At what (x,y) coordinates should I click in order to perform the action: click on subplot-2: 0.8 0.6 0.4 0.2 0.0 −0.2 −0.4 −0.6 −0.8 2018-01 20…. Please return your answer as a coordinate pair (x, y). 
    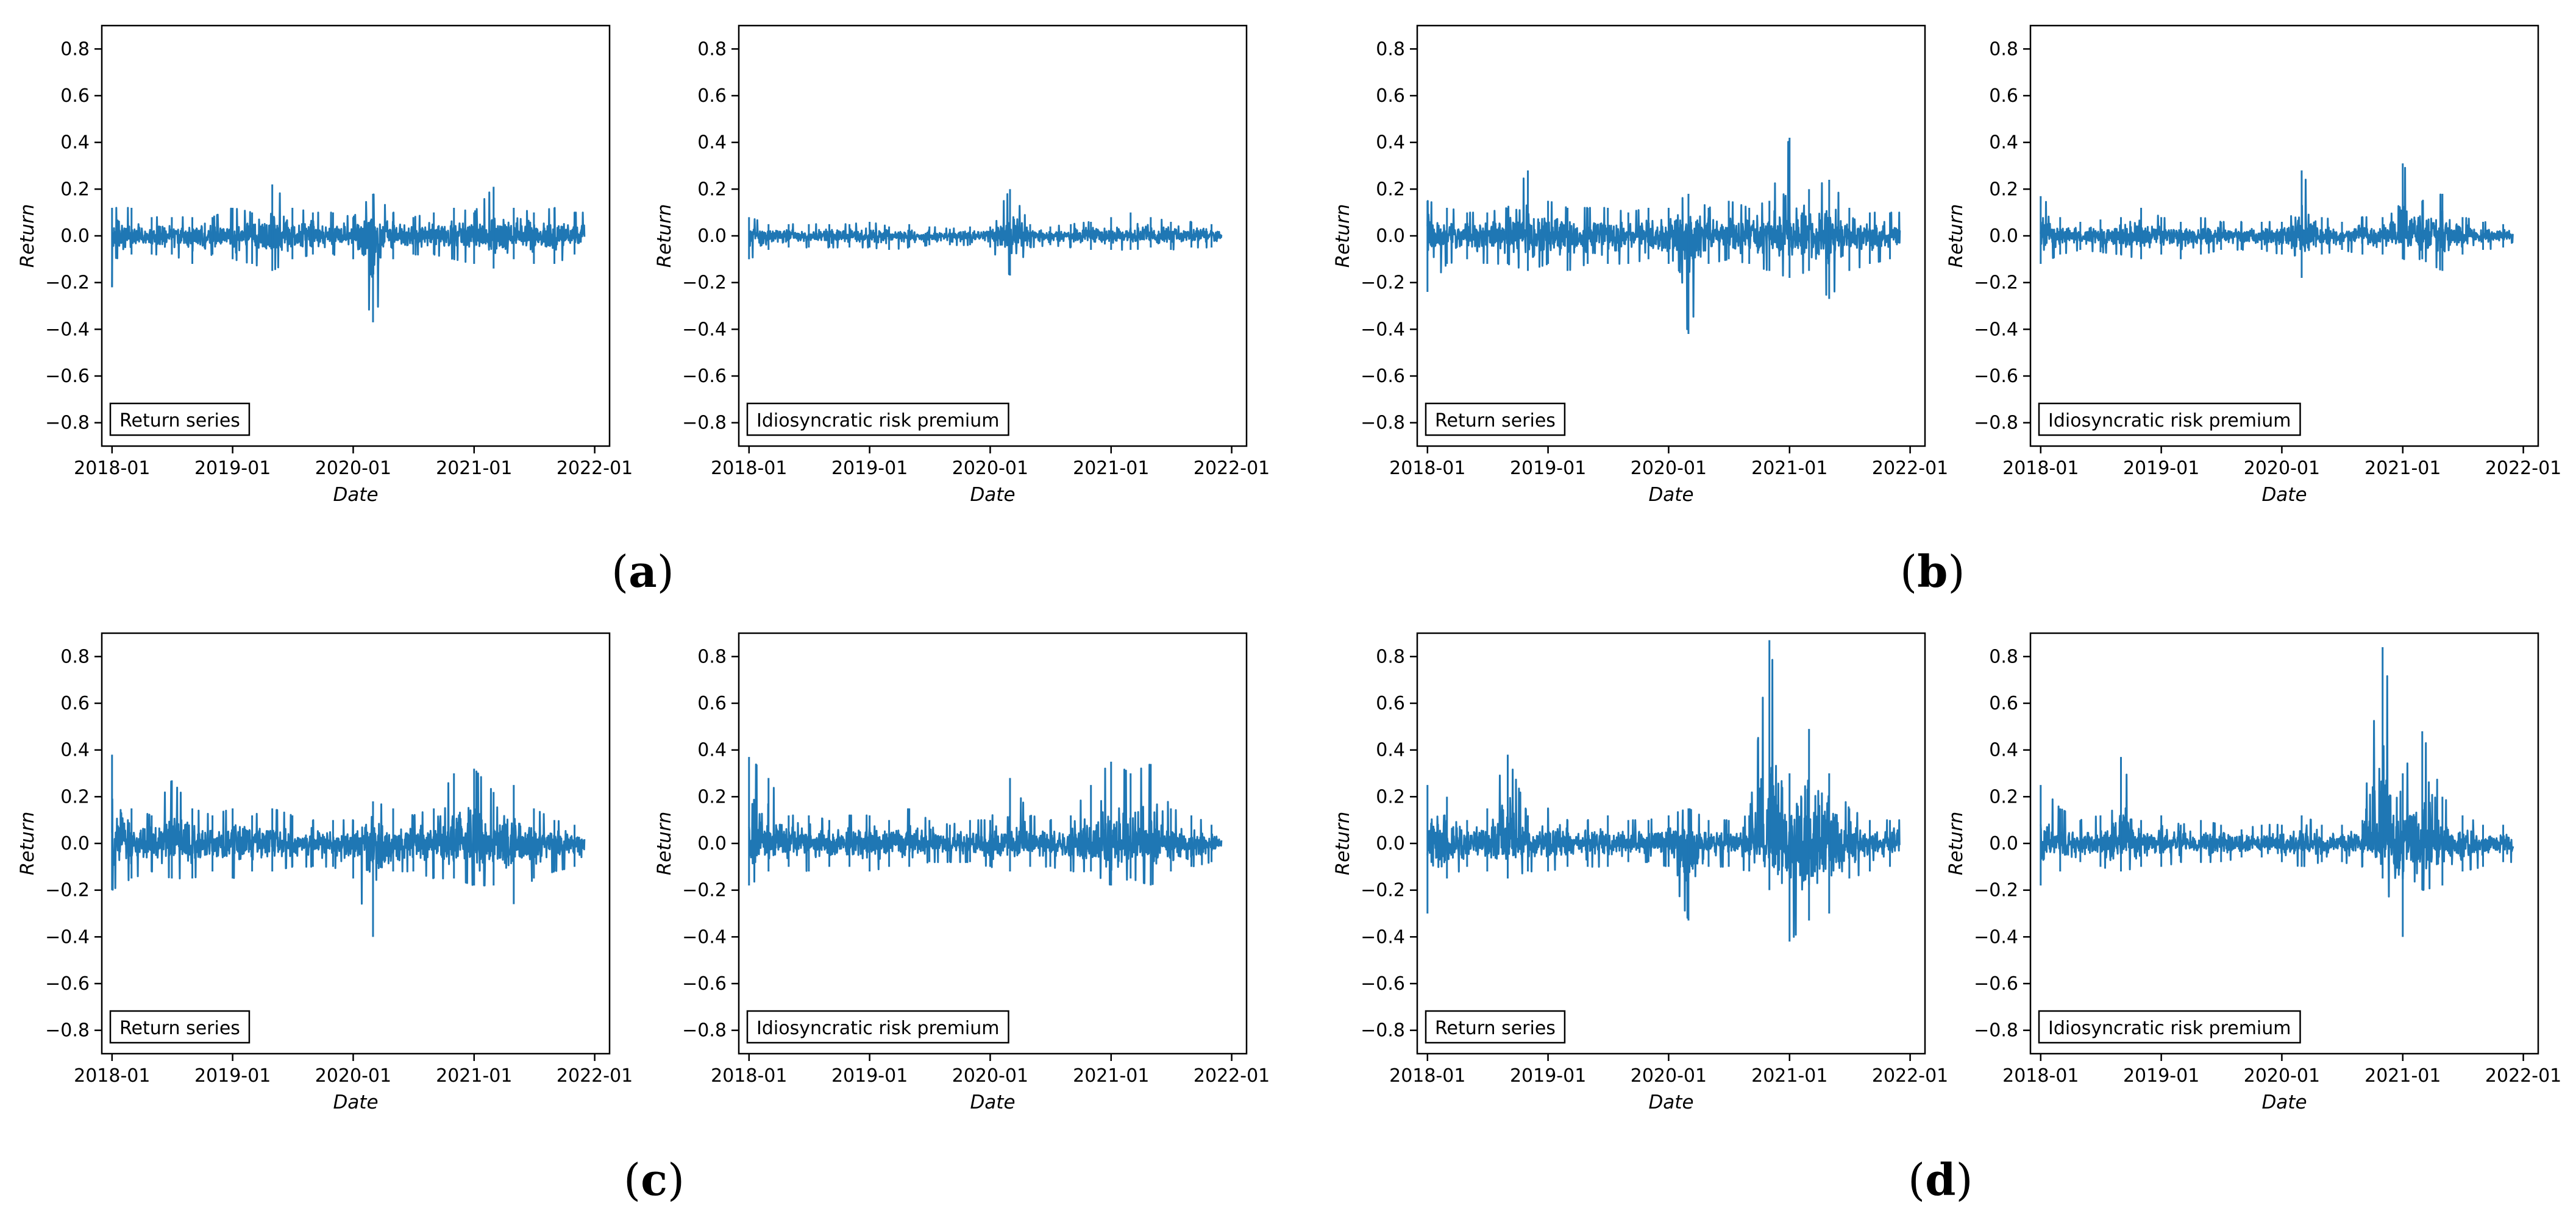
    Looking at the image, I should click on (961, 265).